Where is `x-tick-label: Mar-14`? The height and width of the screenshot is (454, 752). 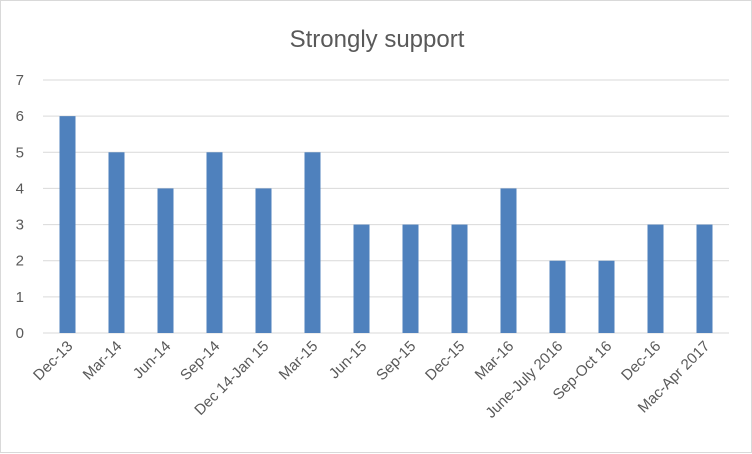
x-tick-label: Mar-14 is located at coordinates (103, 361).